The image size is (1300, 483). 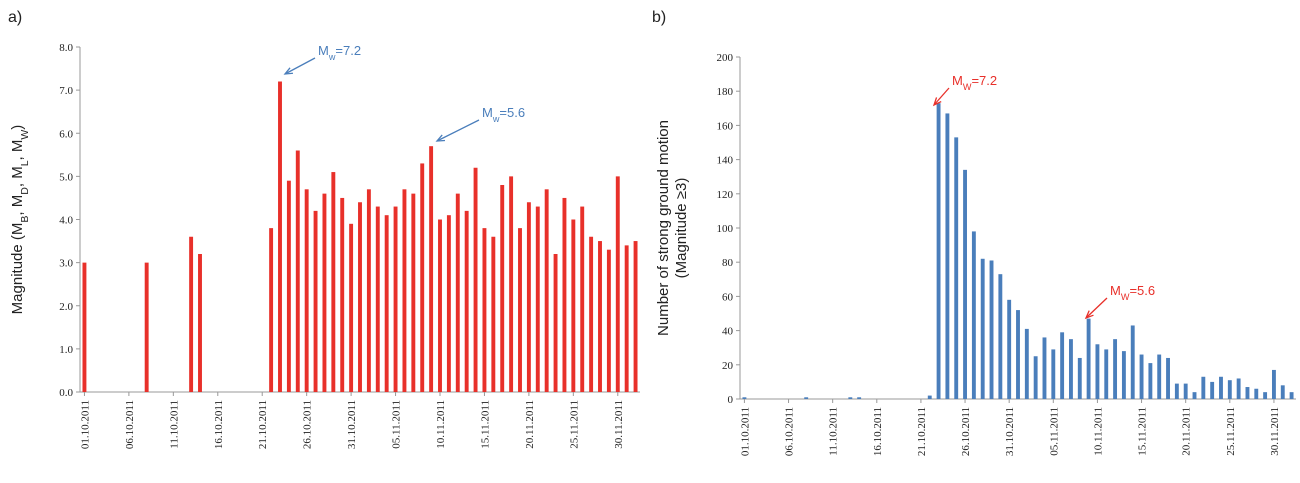 What do you see at coordinates (352, 424) in the screenshot?
I see `x-tick-label: 31.10.2011` at bounding box center [352, 424].